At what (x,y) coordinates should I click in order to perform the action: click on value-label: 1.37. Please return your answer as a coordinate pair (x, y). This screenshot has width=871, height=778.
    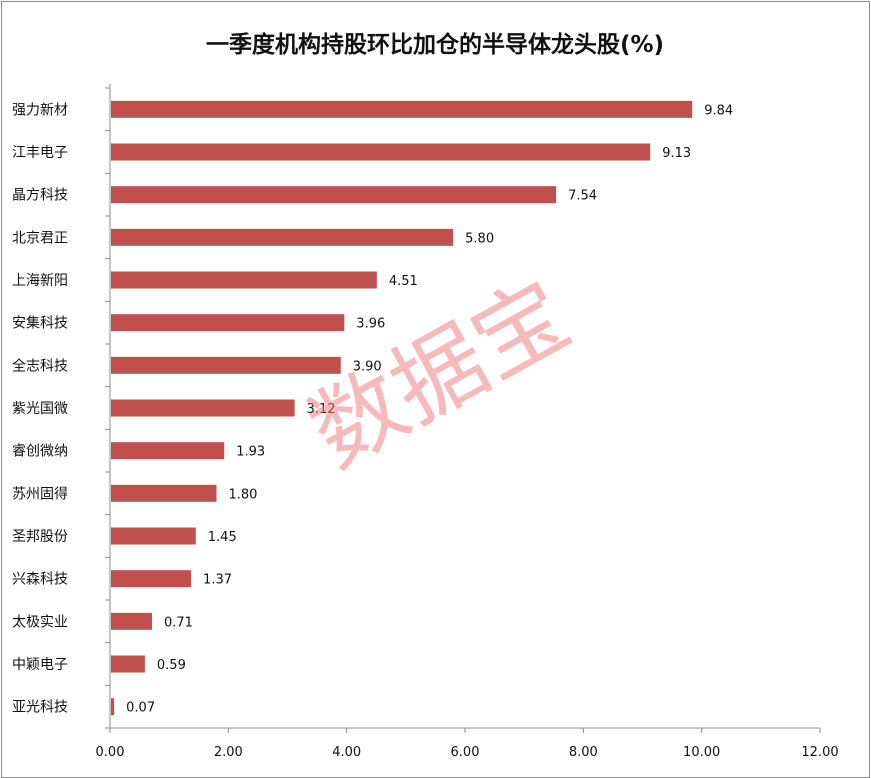
    Looking at the image, I should click on (217, 580).